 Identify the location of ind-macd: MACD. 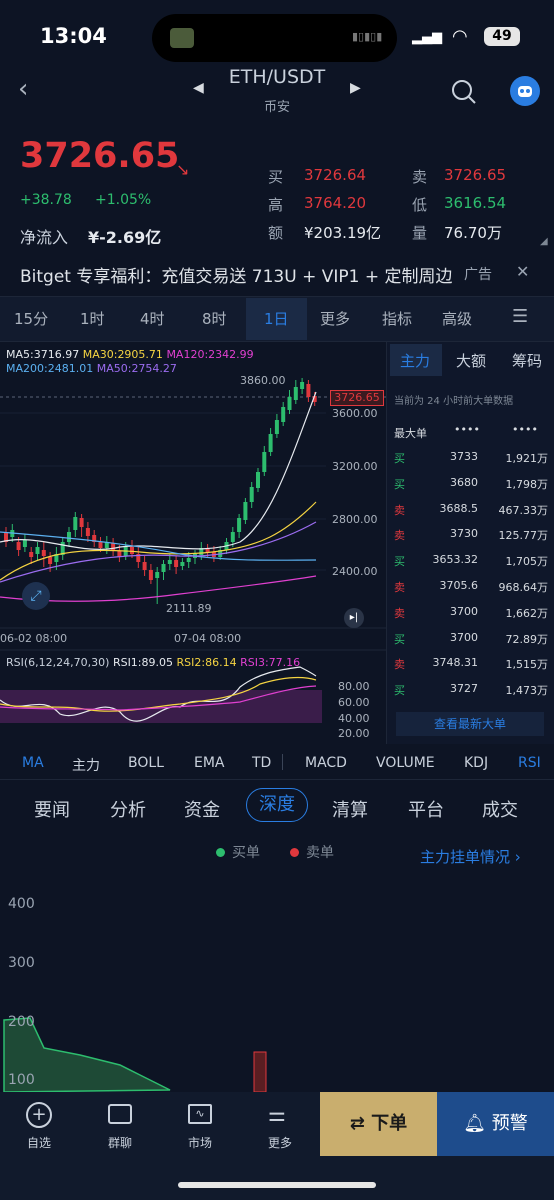
(326, 763).